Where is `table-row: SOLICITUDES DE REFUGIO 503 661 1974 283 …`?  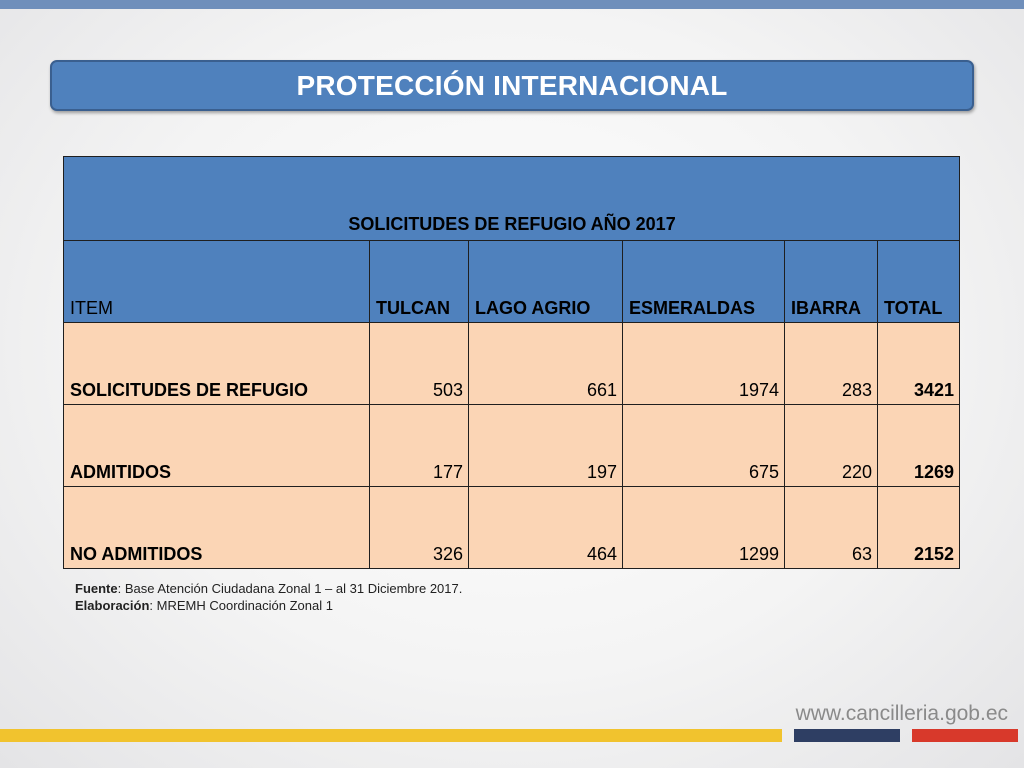 table-row: SOLICITUDES DE REFUGIO 503 661 1974 283 … is located at coordinates (512, 363).